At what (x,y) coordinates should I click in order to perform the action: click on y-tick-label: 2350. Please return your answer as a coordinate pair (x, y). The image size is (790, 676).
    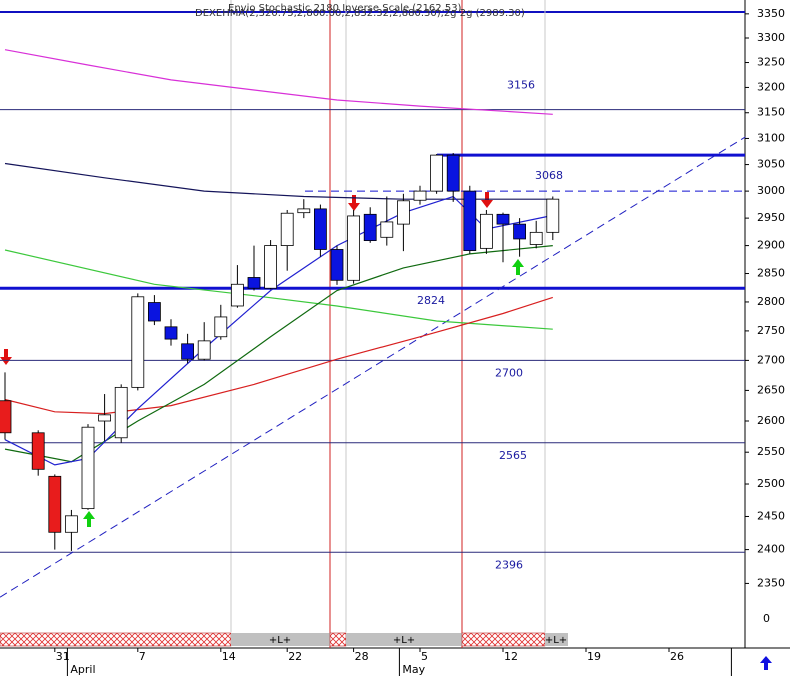
    Looking at the image, I should click on (771, 582).